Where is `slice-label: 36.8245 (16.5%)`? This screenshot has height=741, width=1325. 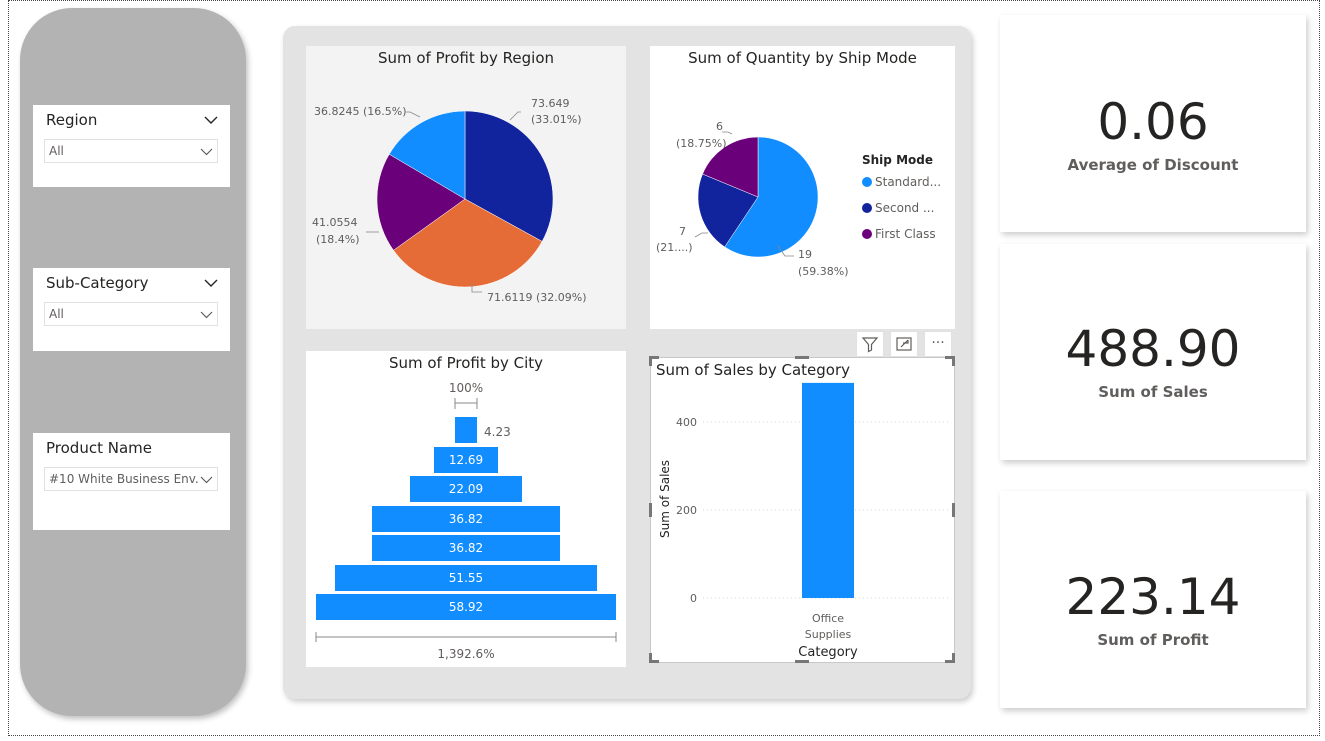 slice-label: 36.8245 (16.5%) is located at coordinates (360, 111).